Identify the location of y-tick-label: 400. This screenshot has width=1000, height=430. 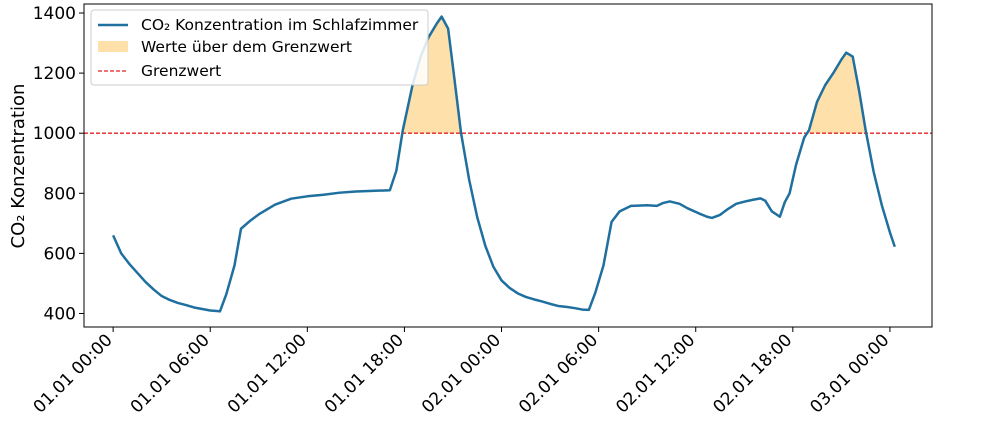
(60, 314).